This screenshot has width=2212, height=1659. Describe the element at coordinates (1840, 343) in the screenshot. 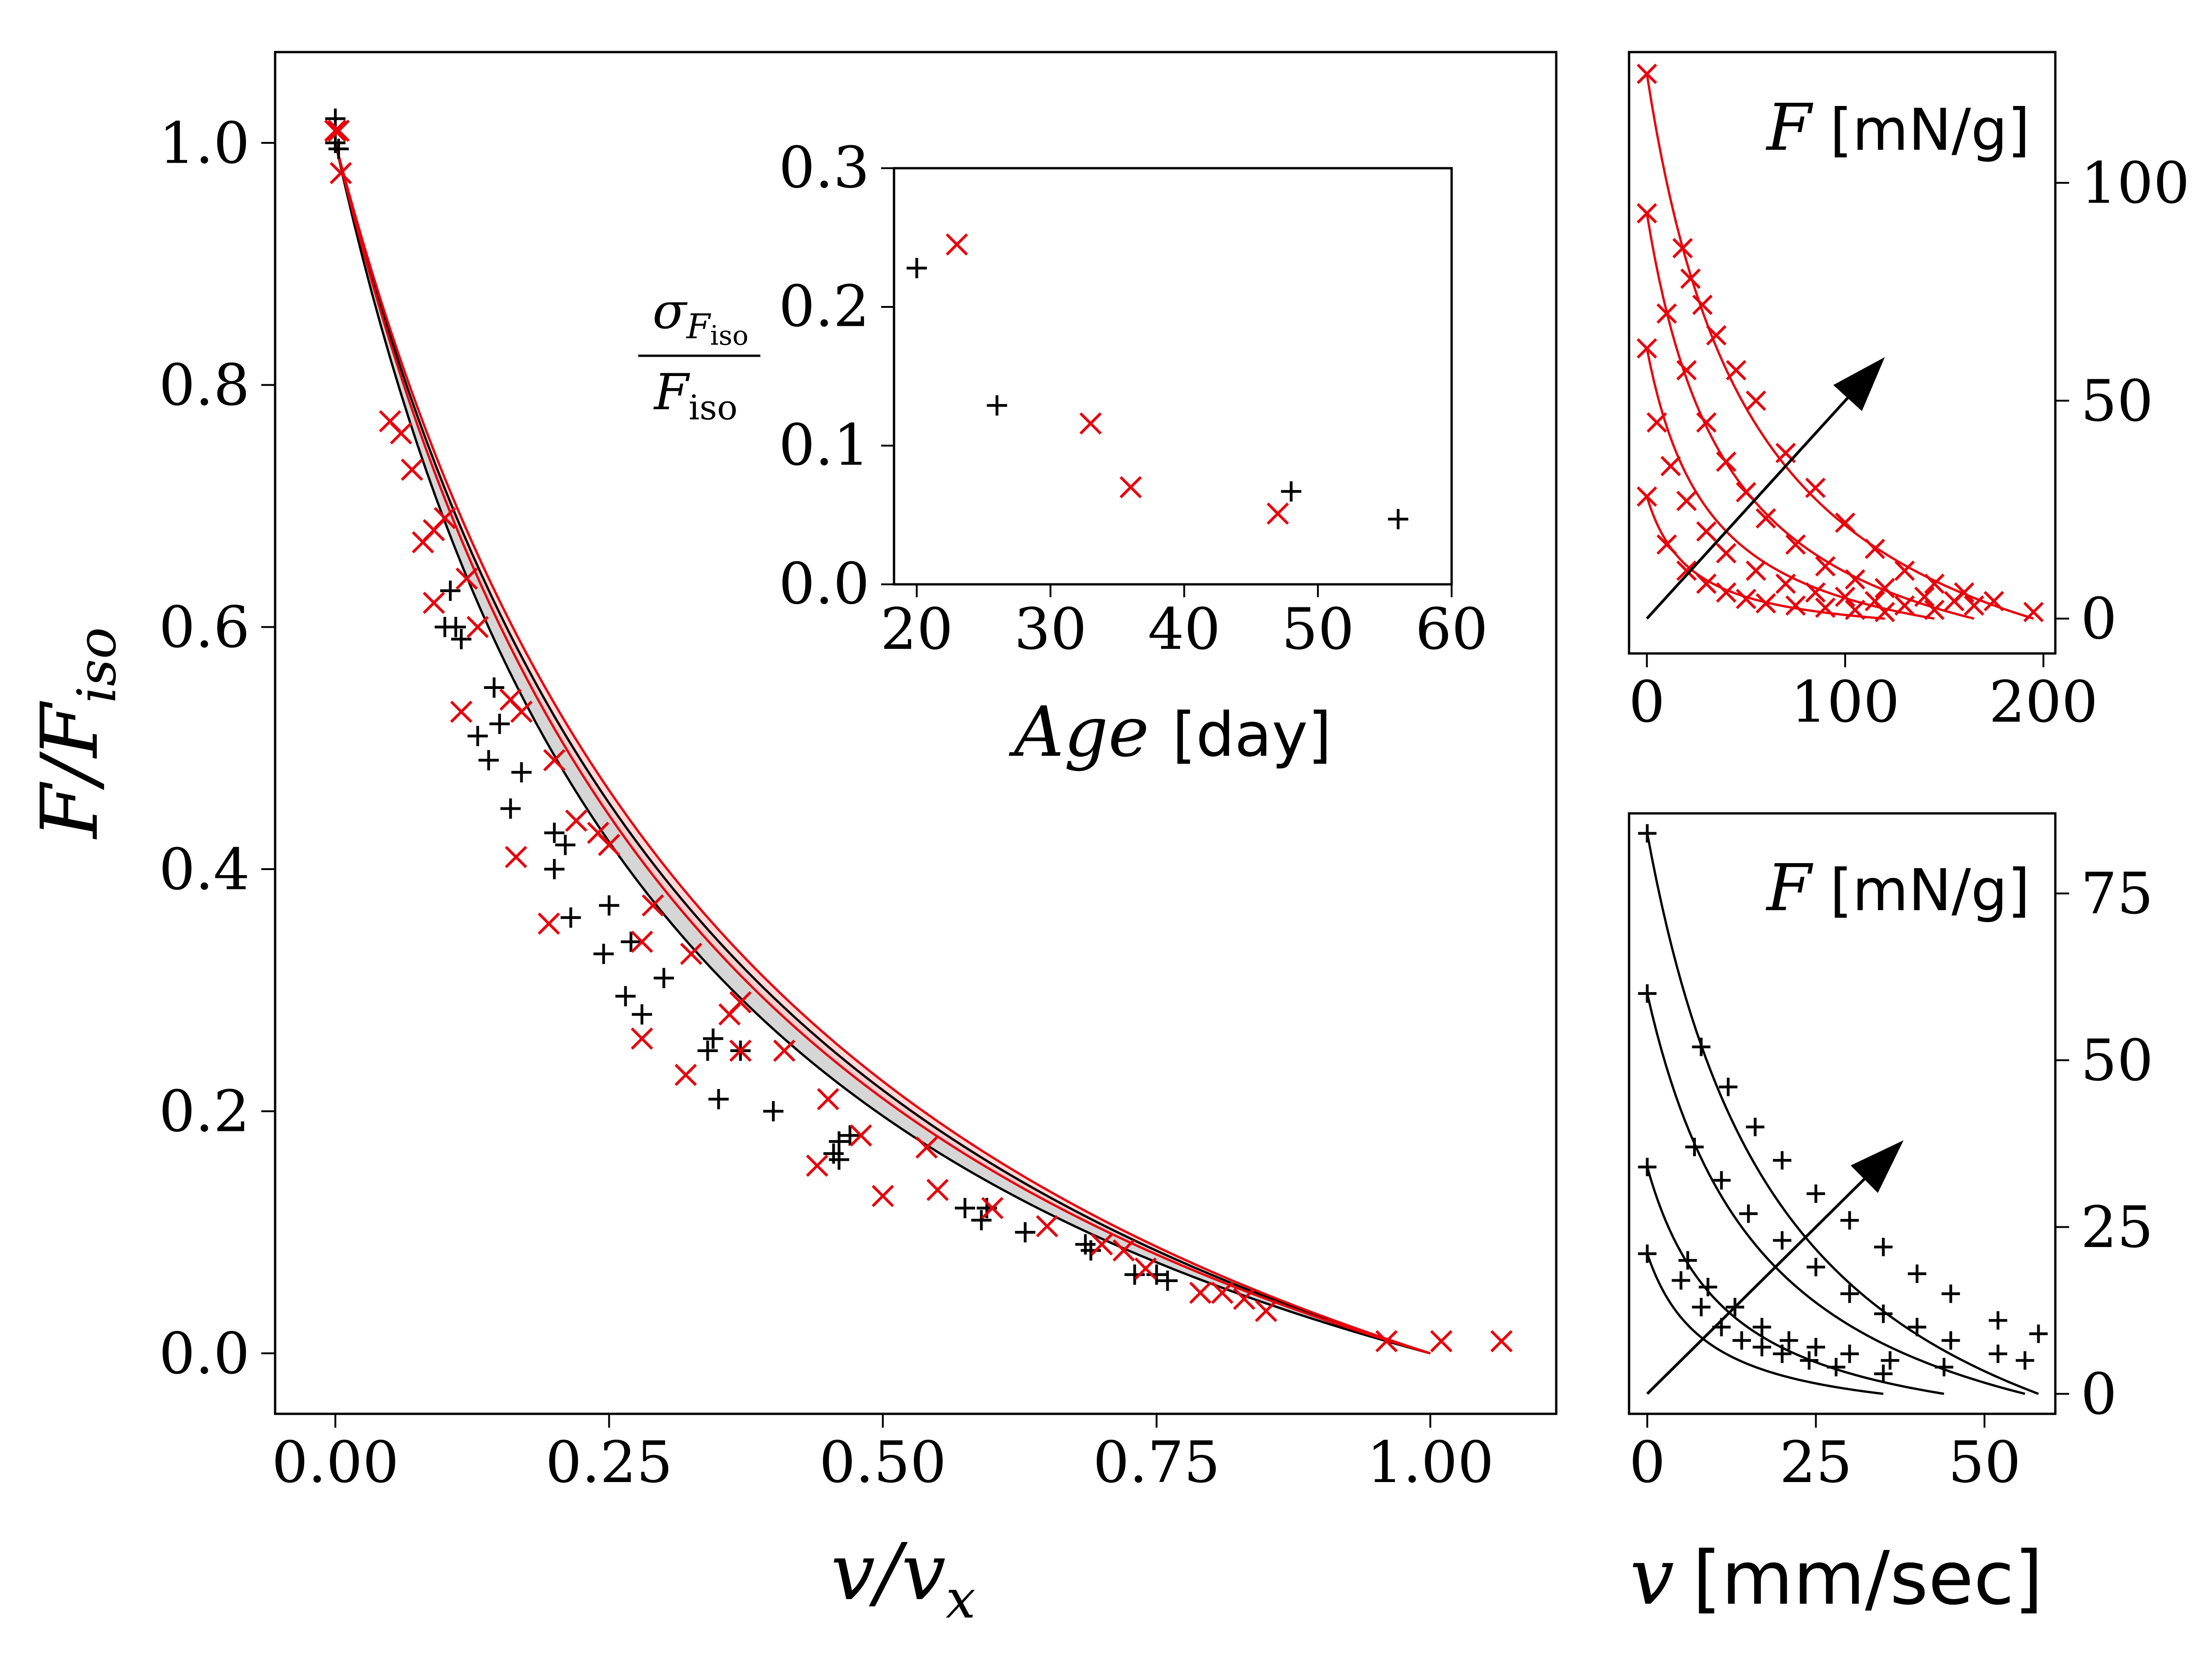

I see `top-right-points` at that location.